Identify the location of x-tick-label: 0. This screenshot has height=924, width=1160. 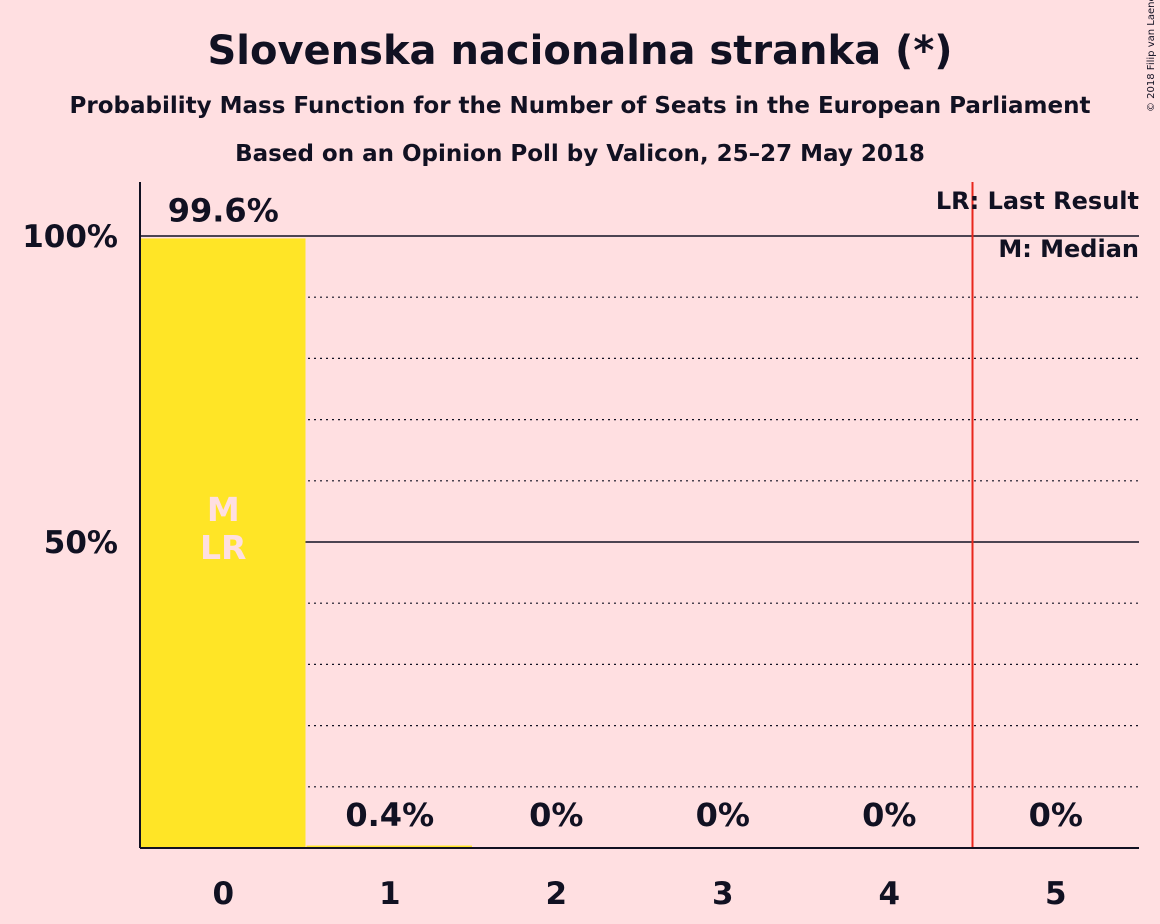
(223, 894).